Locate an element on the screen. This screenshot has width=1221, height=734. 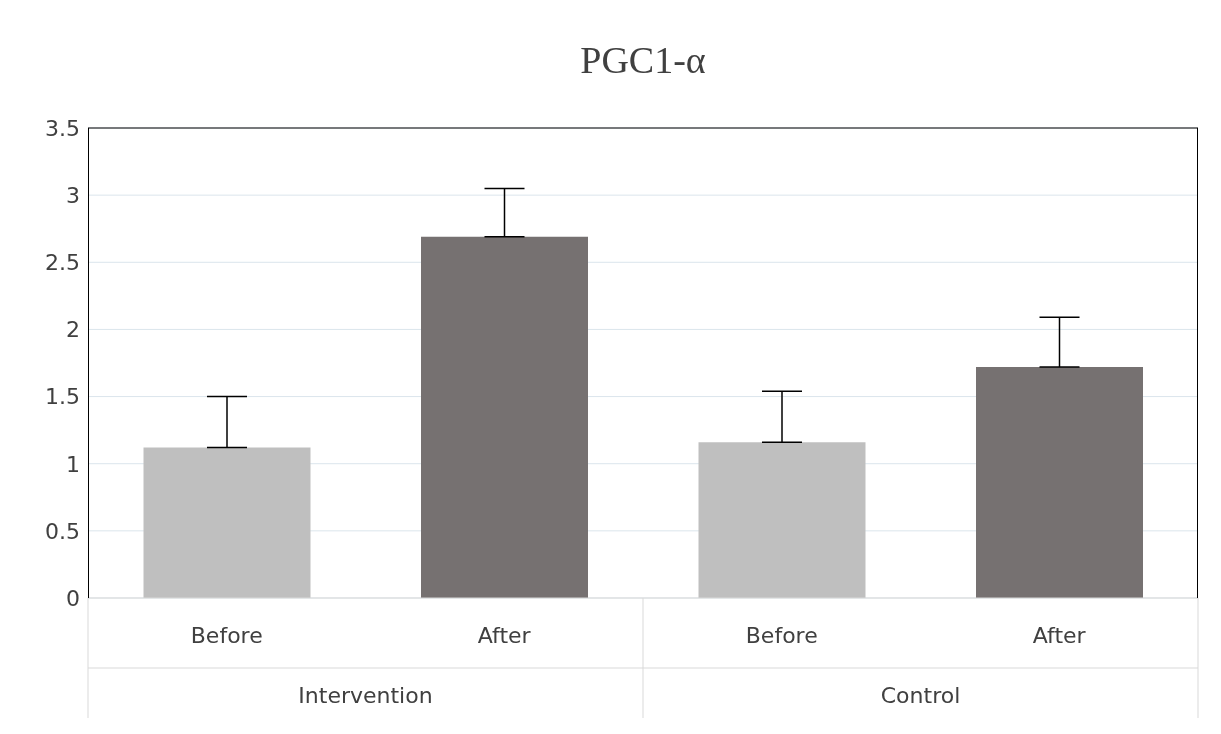
y-tick-label: 3.5 is located at coordinates (62, 128).